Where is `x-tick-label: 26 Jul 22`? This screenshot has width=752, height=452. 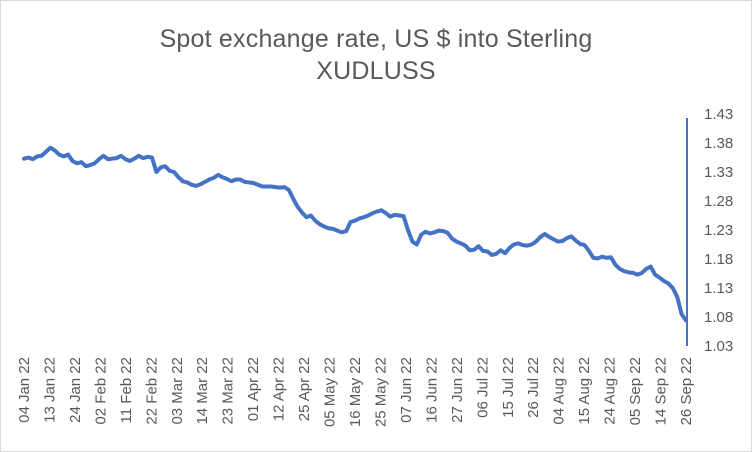
x-tick-label: 26 Jul 22 is located at coordinates (533, 387).